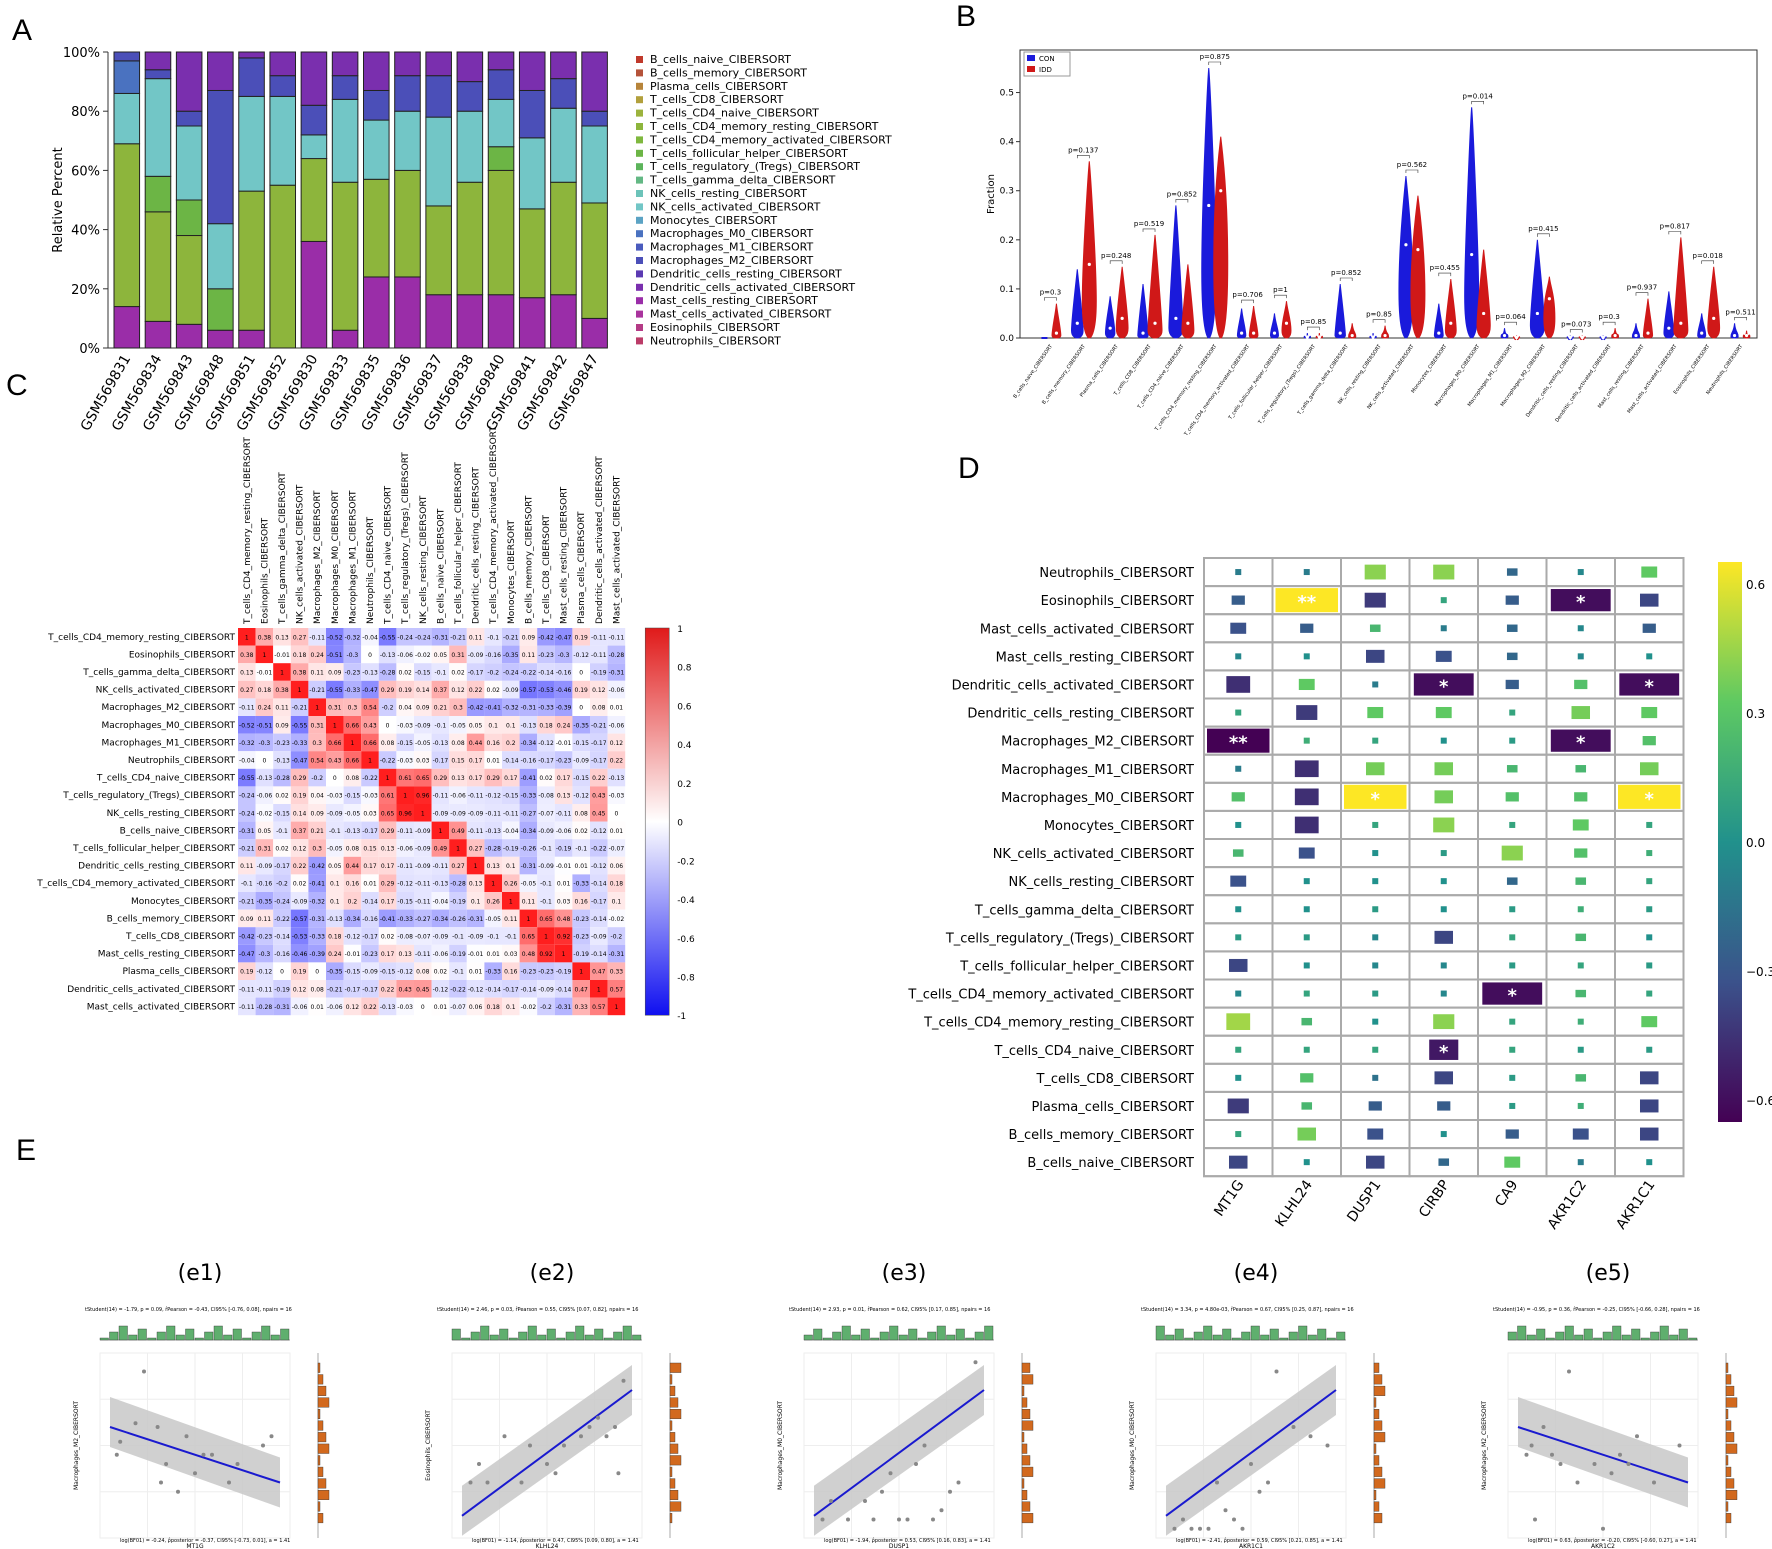 Image resolution: width=1772 pixels, height=1549 pixels. What do you see at coordinates (684, 669) in the screenshot?
I see `colorbar-label: 0.8` at bounding box center [684, 669].